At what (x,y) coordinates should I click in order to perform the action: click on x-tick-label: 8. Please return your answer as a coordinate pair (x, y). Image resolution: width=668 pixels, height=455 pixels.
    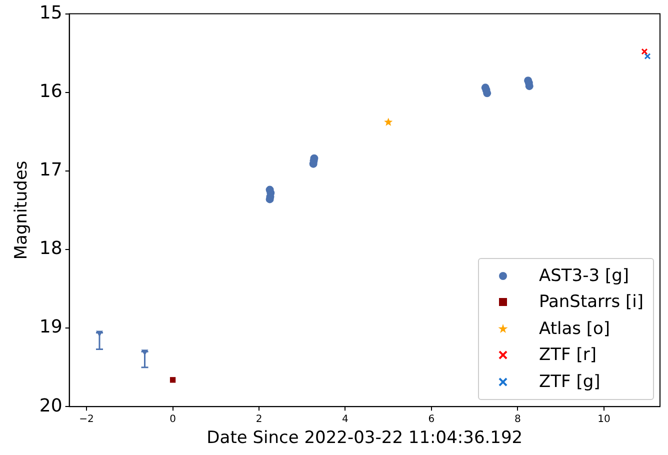
    Looking at the image, I should click on (517, 420).